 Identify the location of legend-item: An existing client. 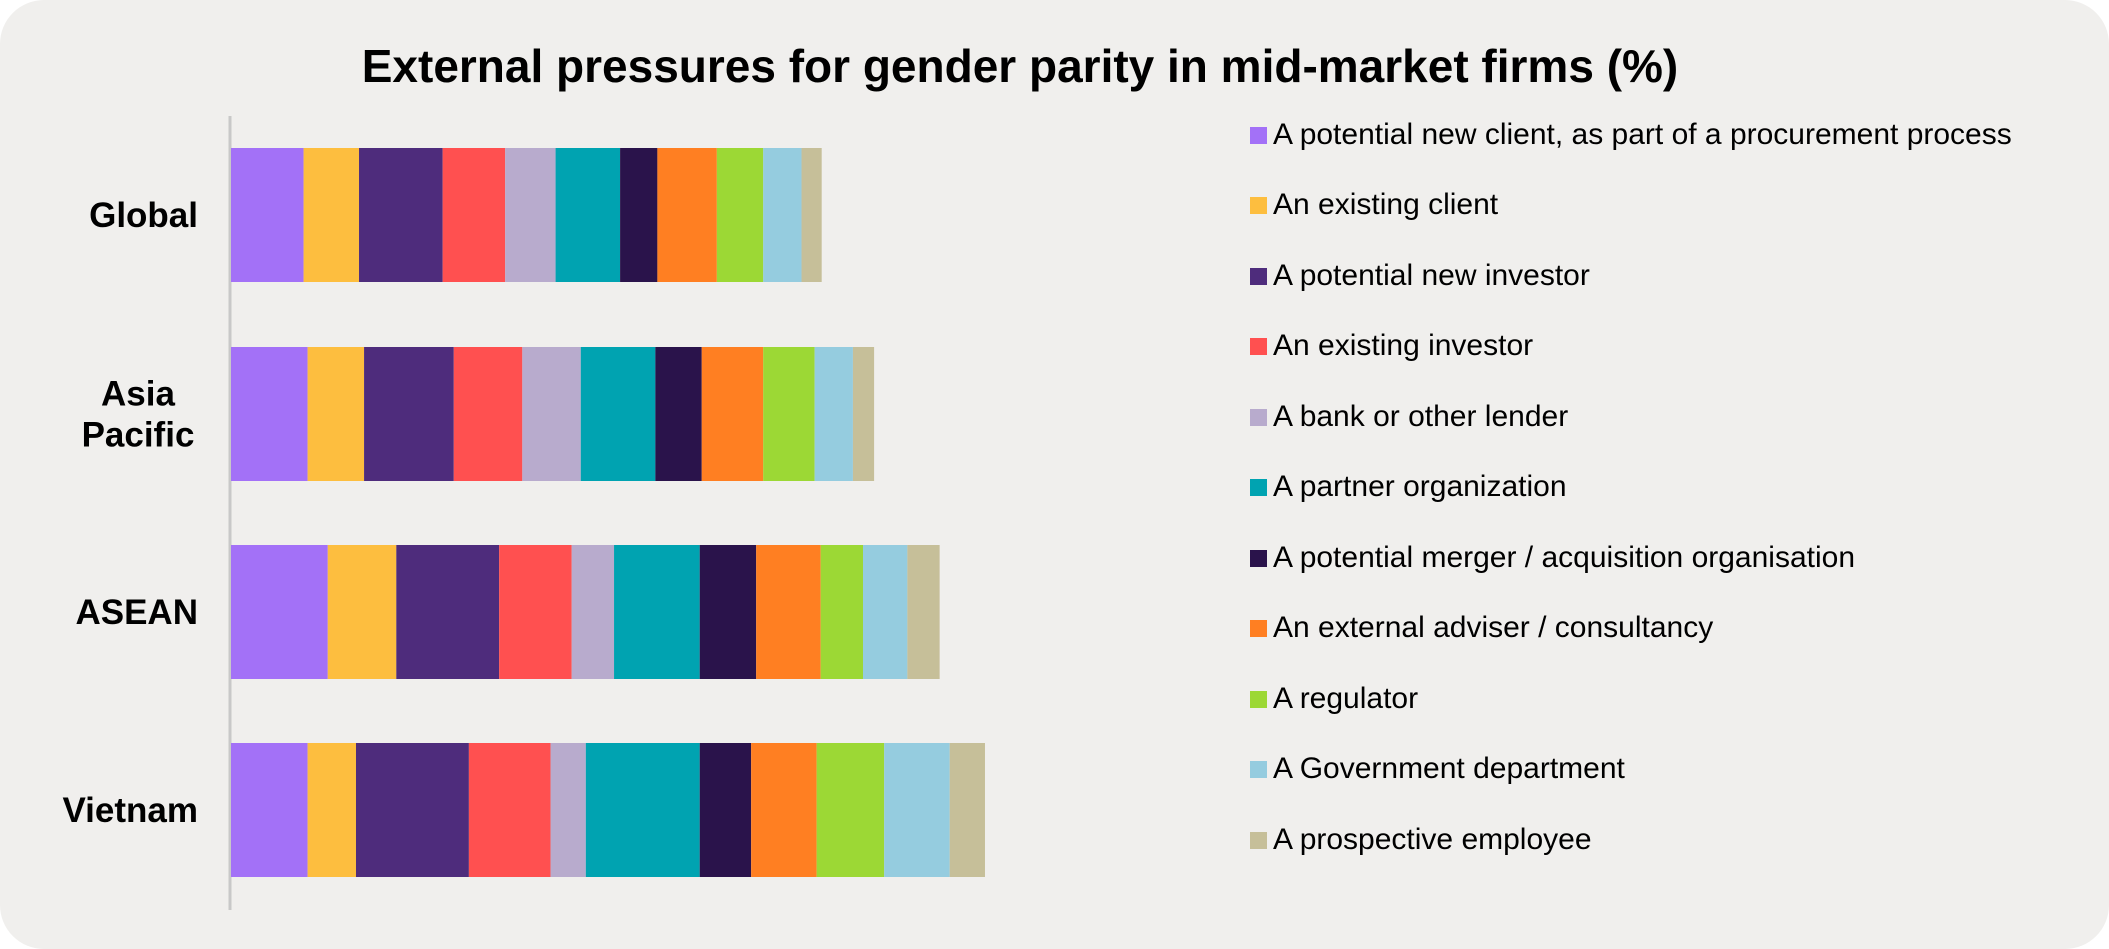
(1374, 205).